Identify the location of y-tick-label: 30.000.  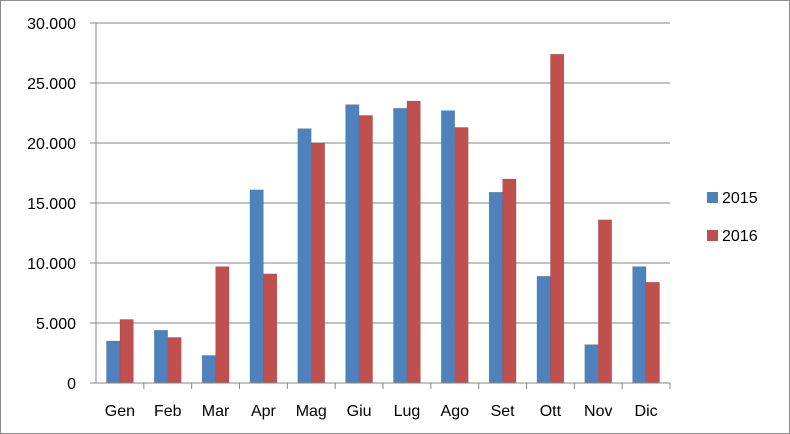
(51, 24).